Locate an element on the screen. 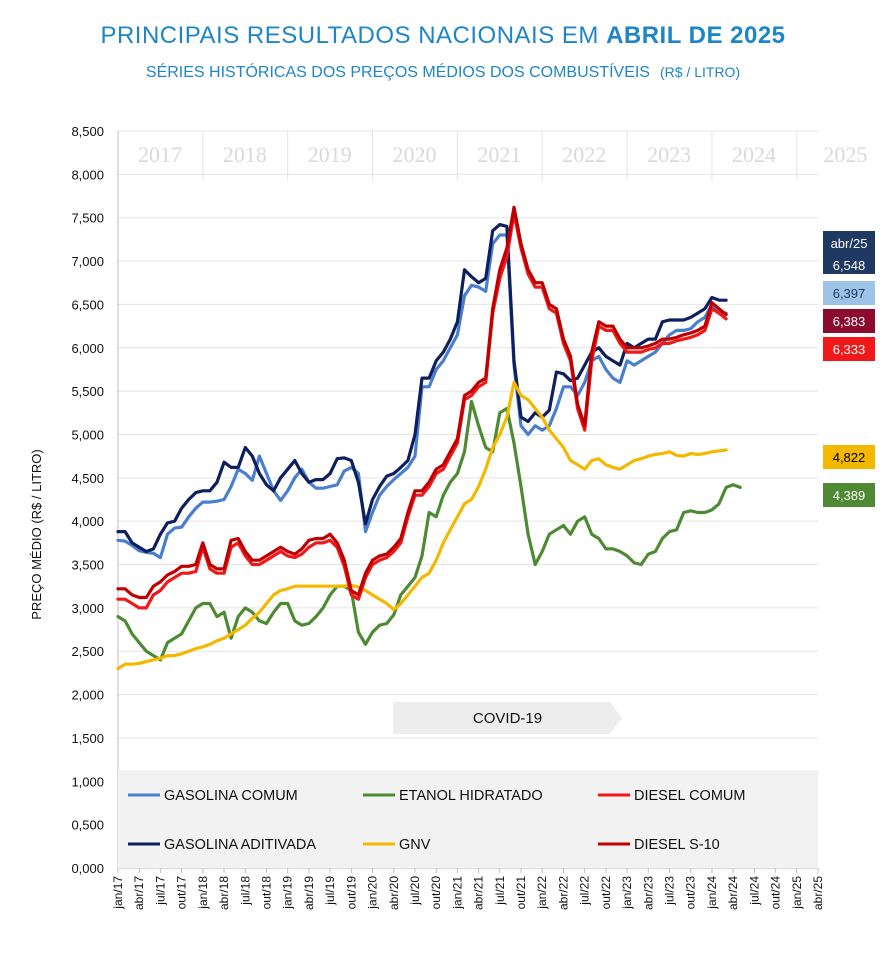 The width and height of the screenshot is (886, 961). legend-label: DIESEL S-10 is located at coordinates (677, 845).